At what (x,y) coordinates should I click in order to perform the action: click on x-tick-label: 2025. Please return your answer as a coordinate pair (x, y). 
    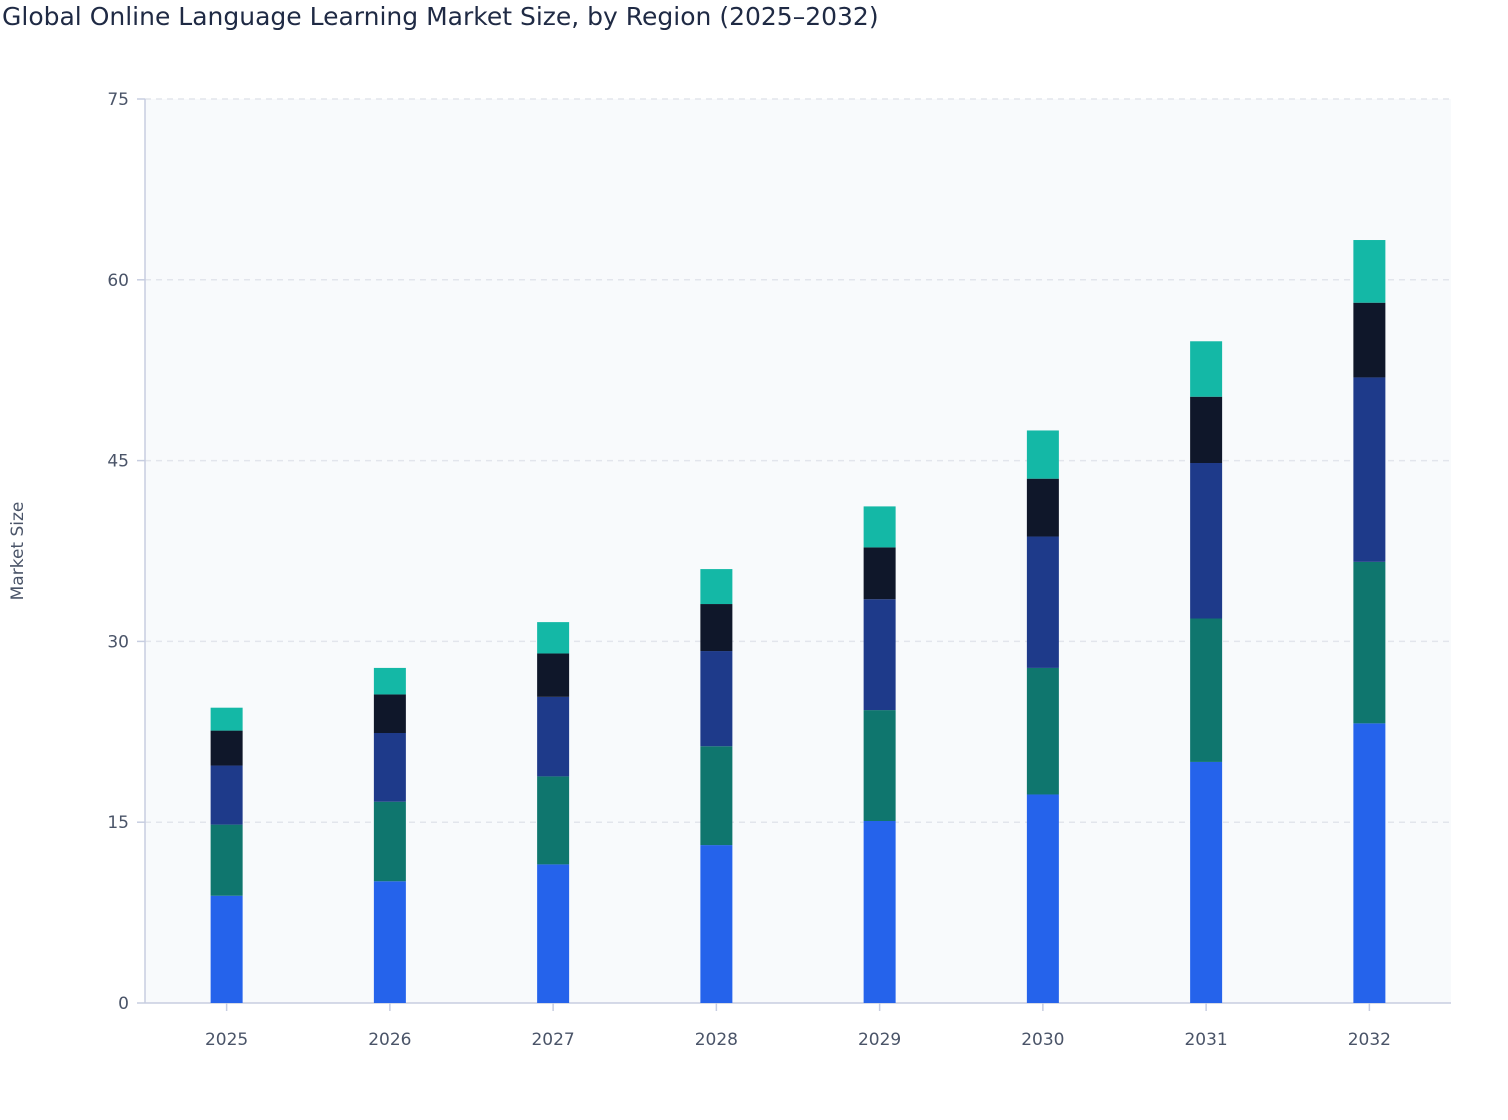
    Looking at the image, I should click on (226, 1040).